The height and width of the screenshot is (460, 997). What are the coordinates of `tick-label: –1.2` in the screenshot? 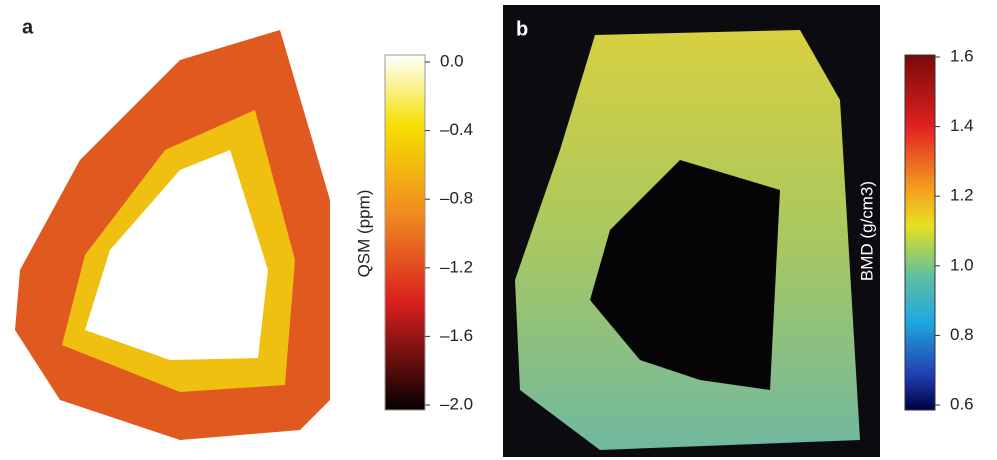 It's located at (456, 266).